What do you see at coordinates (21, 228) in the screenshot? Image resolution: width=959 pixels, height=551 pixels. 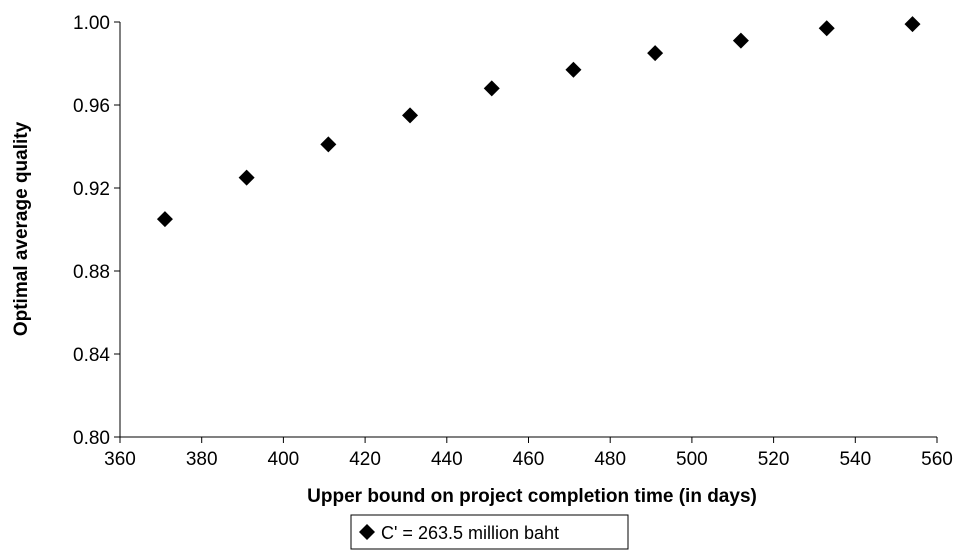 I see `y-axis-title: Optimal average quality` at bounding box center [21, 228].